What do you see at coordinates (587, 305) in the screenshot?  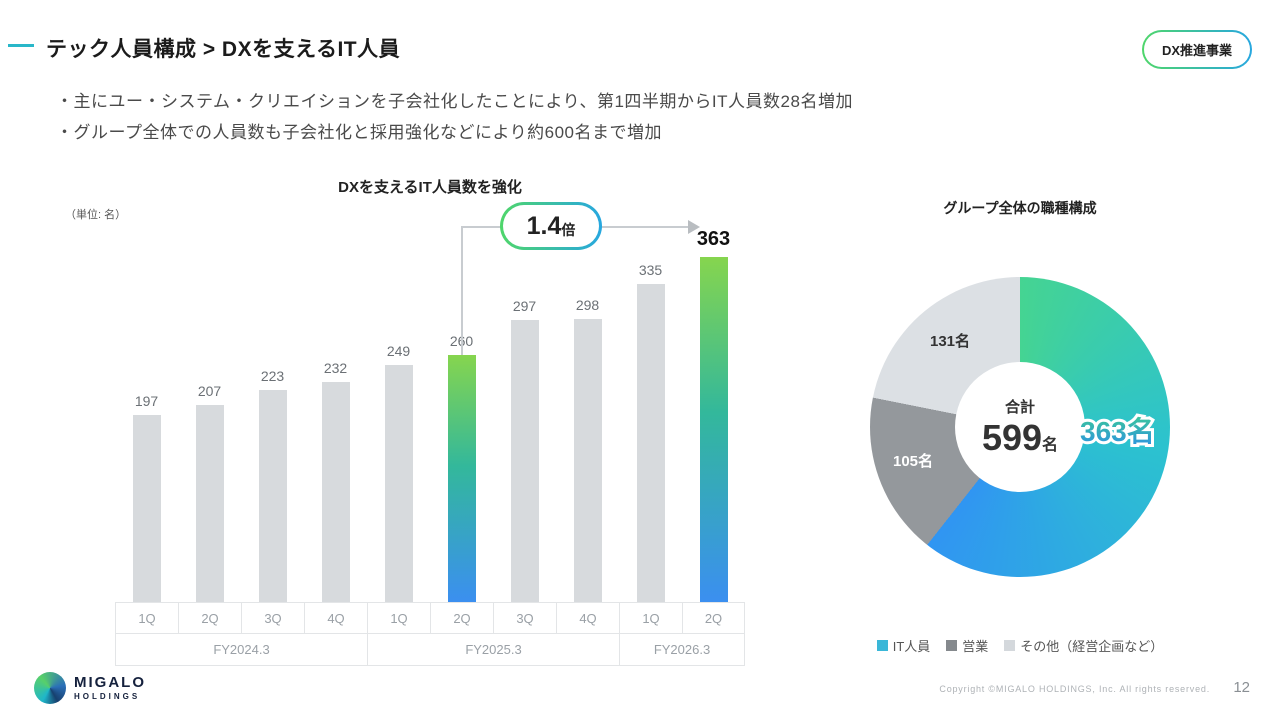 I see `bar-value-label: 298` at bounding box center [587, 305].